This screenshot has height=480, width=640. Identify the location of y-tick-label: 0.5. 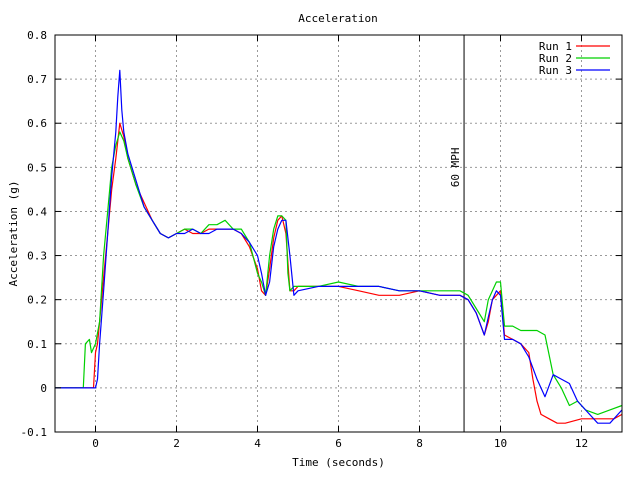
(37, 167).